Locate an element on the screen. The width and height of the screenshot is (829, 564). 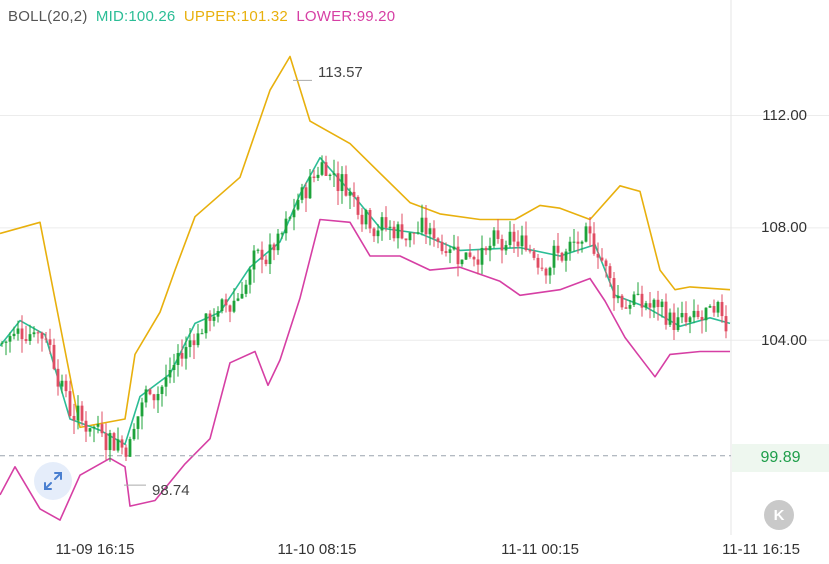
y-tick-label: 112.00 is located at coordinates (784, 115).